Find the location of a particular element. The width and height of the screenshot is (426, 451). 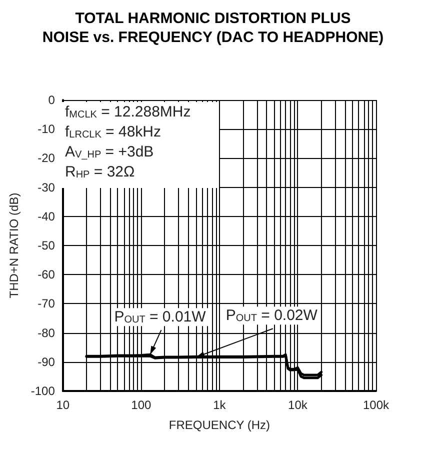

y-tick-label: -100 is located at coordinates (43, 391).